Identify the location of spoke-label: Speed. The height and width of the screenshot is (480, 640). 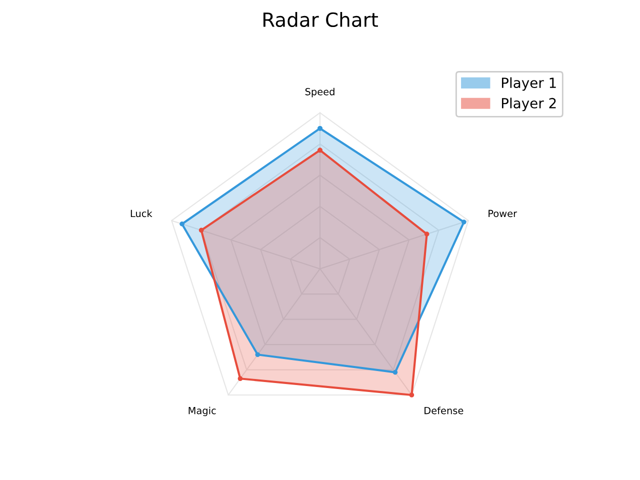
(319, 93).